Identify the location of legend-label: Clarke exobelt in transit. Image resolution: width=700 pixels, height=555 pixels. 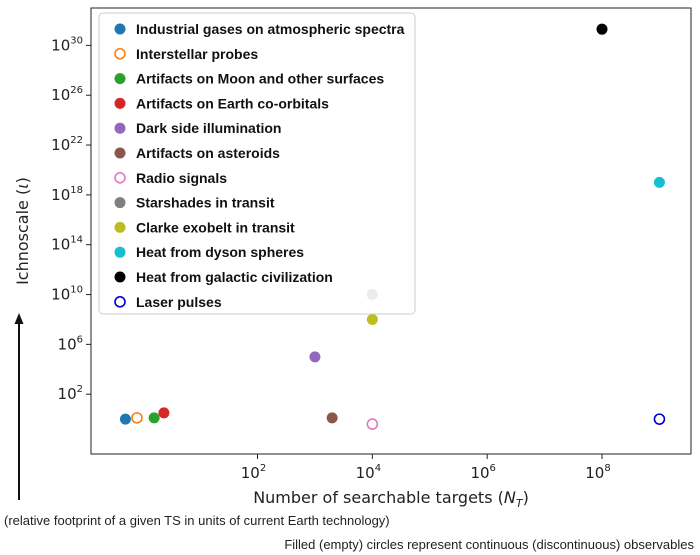
(215, 227).